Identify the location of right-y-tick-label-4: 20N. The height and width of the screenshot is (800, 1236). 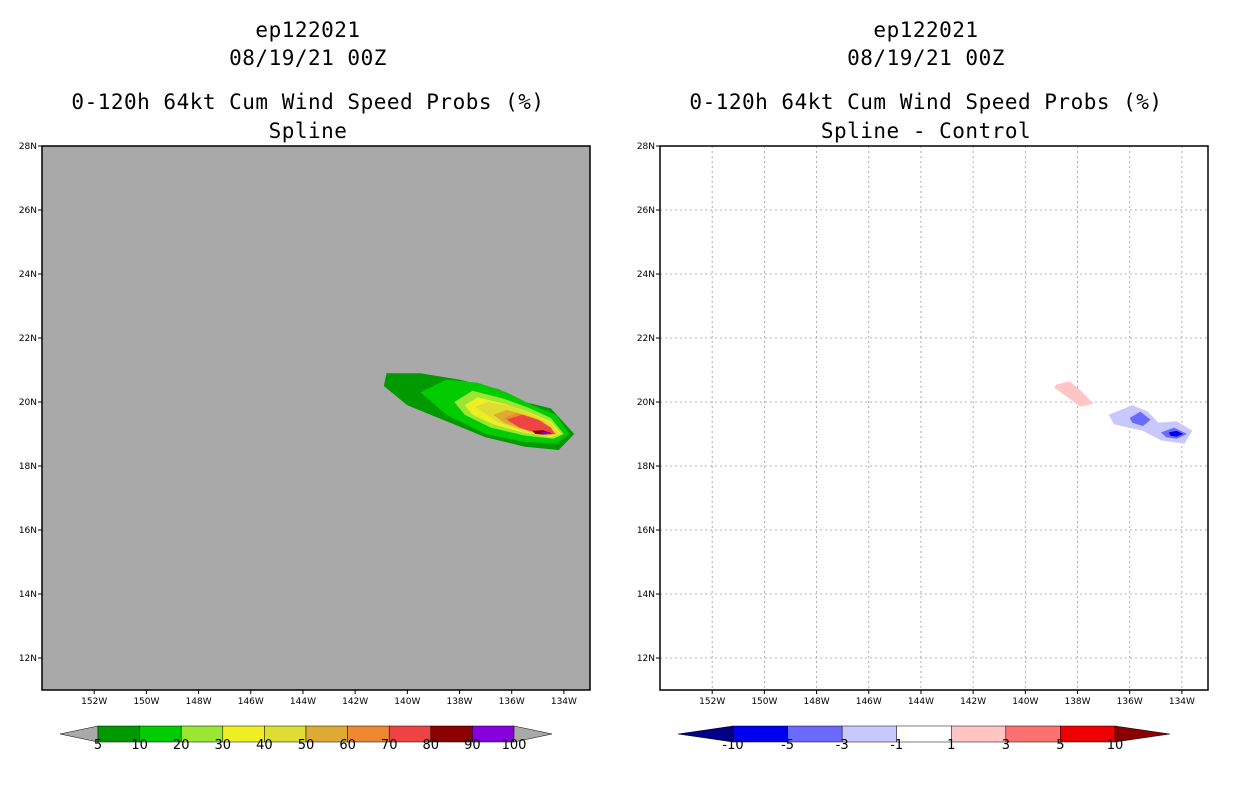
(646, 403).